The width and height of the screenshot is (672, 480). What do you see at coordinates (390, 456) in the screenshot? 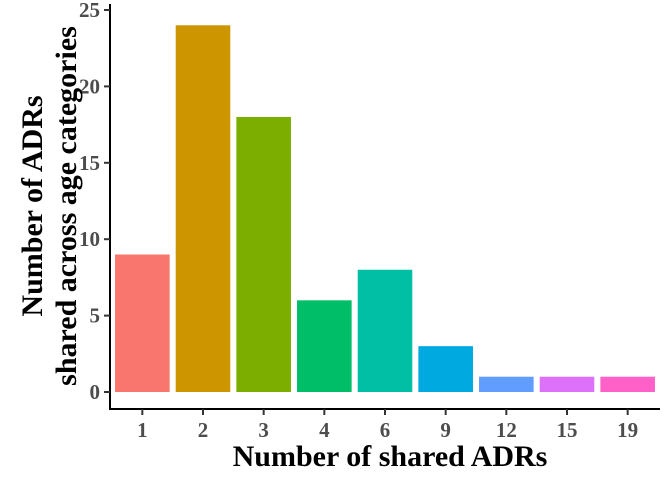
I see `x-axis-title: Number of shared ADRs` at bounding box center [390, 456].